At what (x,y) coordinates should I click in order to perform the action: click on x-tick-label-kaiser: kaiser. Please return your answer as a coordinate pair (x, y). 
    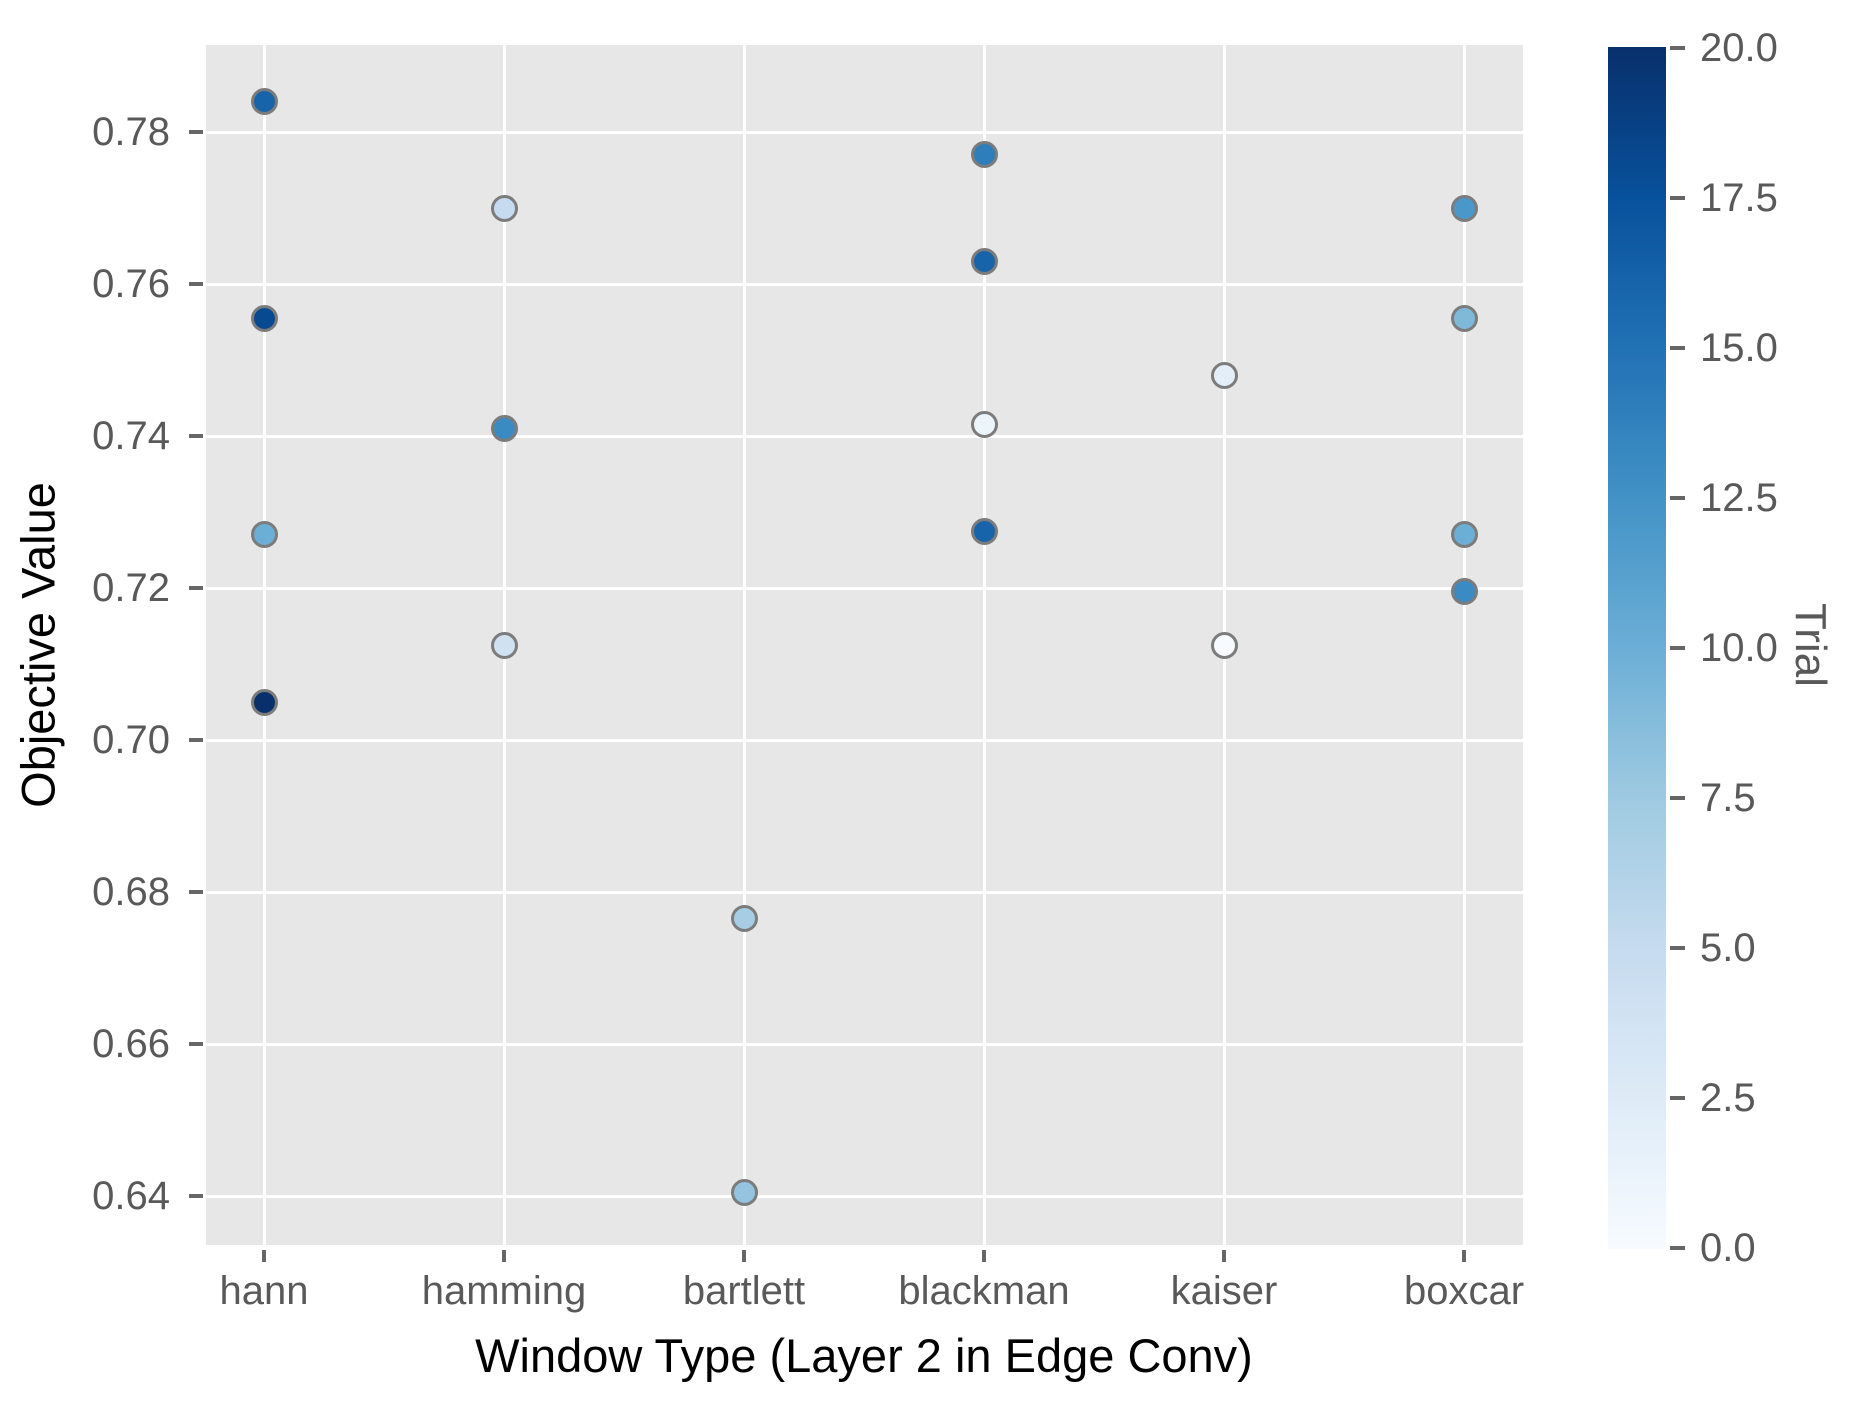
    Looking at the image, I should click on (1224, 1291).